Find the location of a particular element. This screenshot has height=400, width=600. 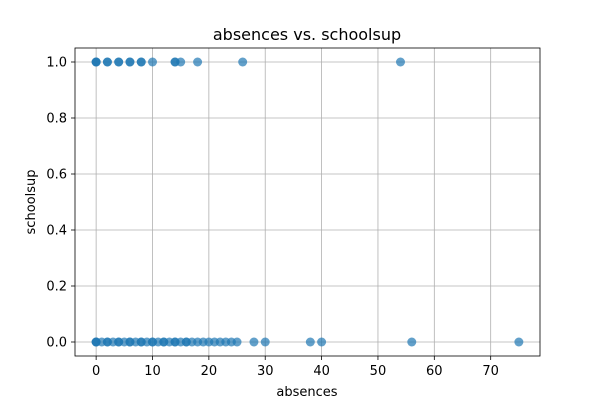

chart-title: absences vs. schoolsup is located at coordinates (307, 34).